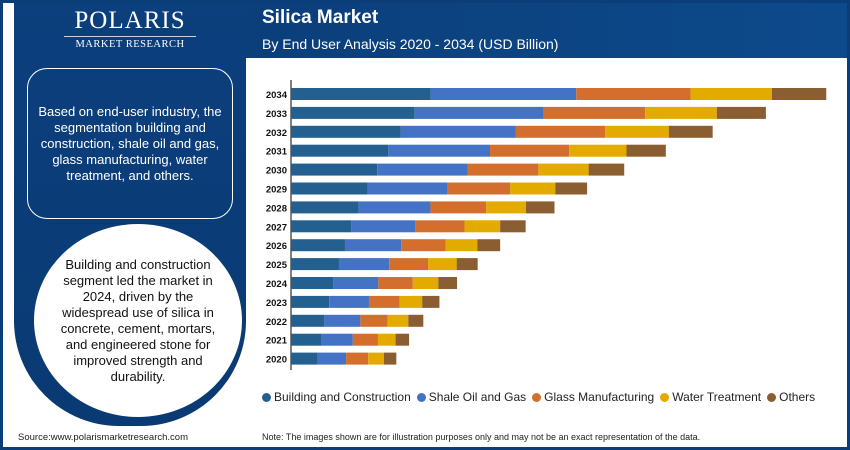 The width and height of the screenshot is (850, 450). Describe the element at coordinates (277, 152) in the screenshot. I see `y-tick-label: 2031` at that location.